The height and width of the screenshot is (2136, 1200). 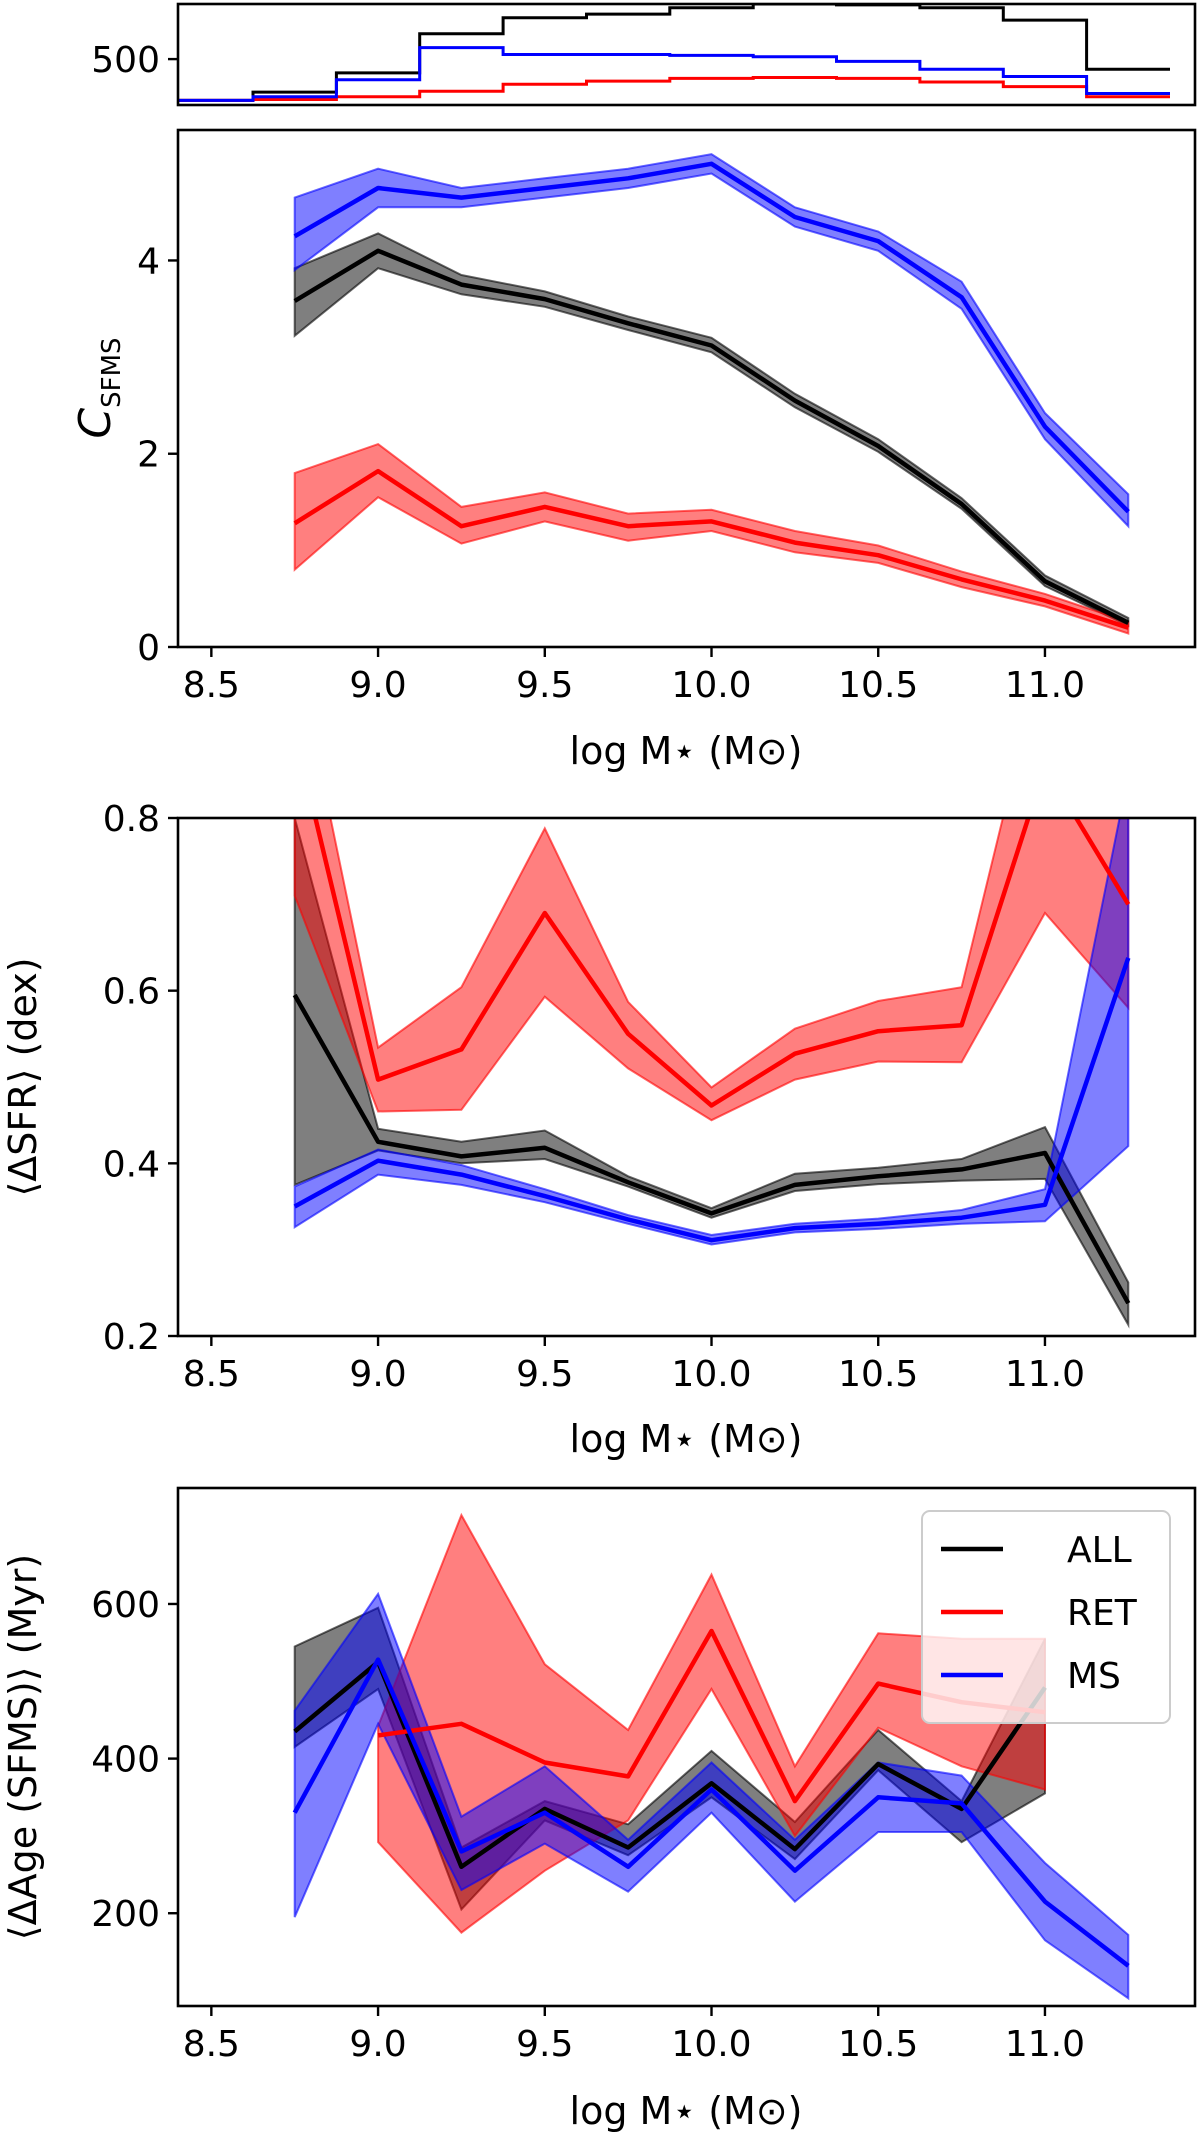 What do you see at coordinates (95, 423) in the screenshot?
I see `csfms-y-label-main: C` at bounding box center [95, 423].